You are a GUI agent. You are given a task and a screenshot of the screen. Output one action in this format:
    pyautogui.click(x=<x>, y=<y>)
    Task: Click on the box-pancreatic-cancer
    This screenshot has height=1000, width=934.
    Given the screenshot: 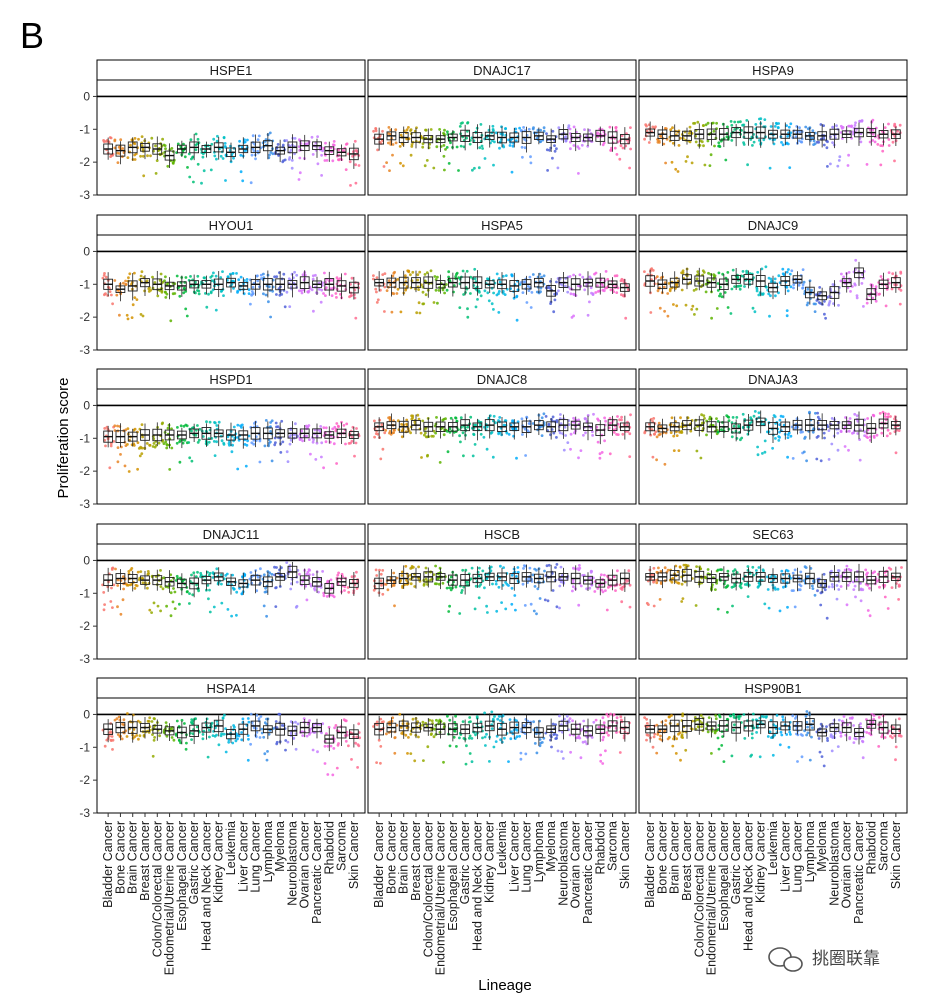 What is the action you would take?
    pyautogui.click(x=587, y=138)
    